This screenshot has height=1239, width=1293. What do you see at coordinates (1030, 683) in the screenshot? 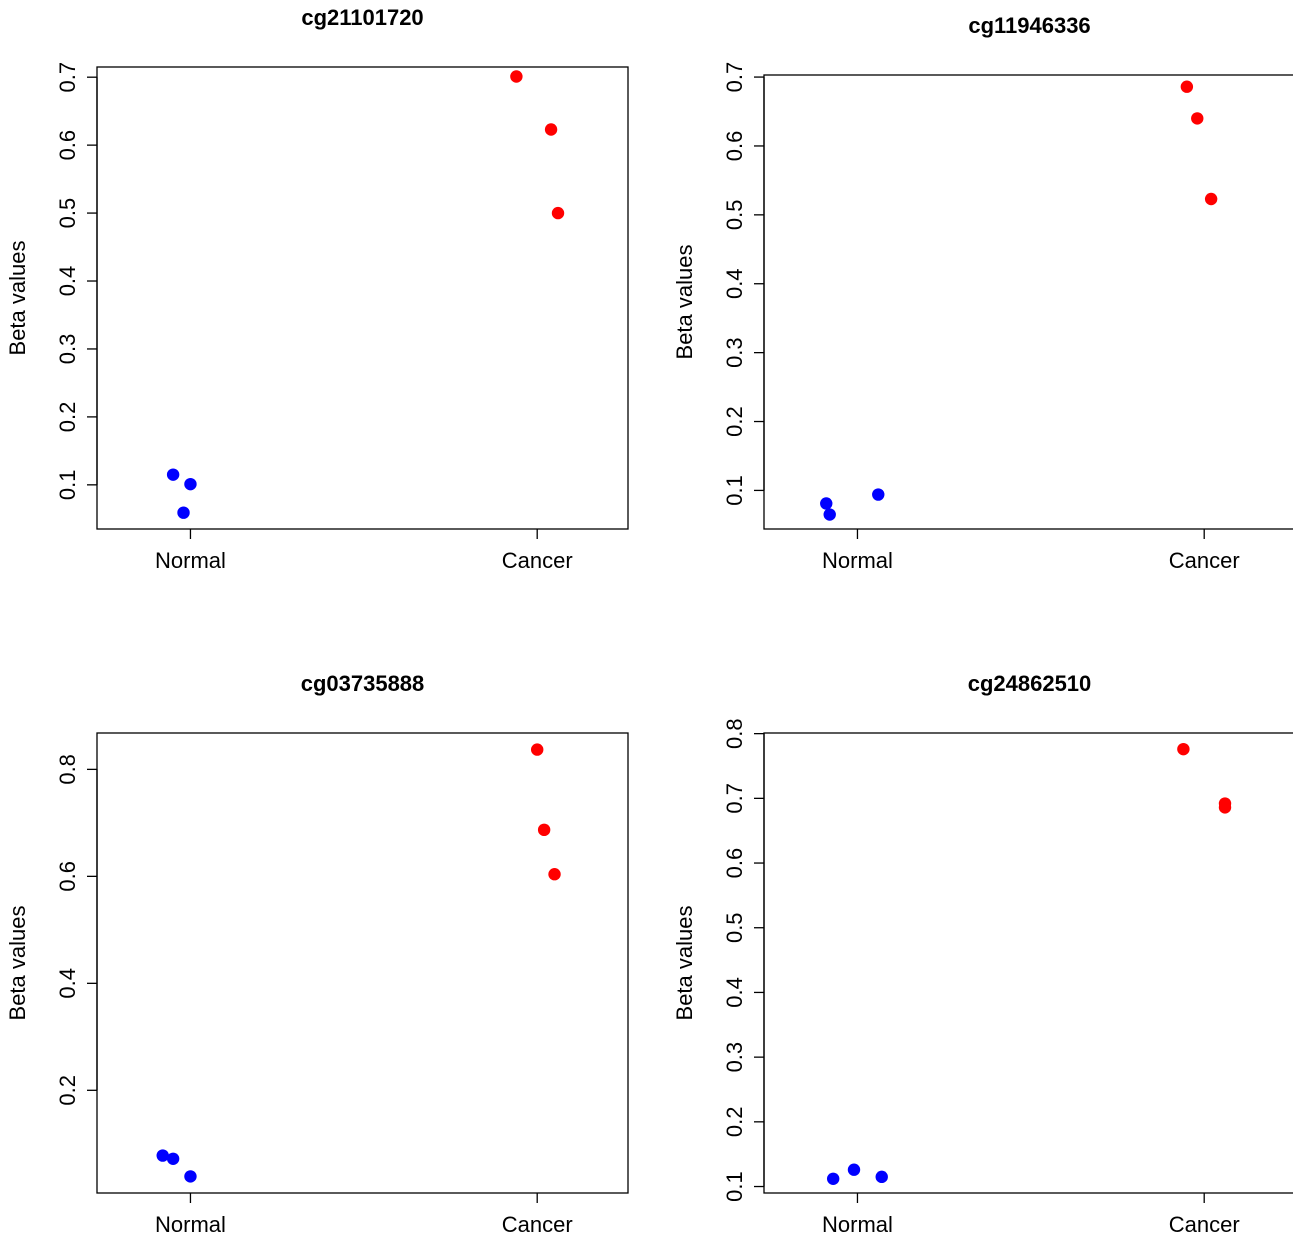
I see `chart-title: cg24862510` at bounding box center [1030, 683].